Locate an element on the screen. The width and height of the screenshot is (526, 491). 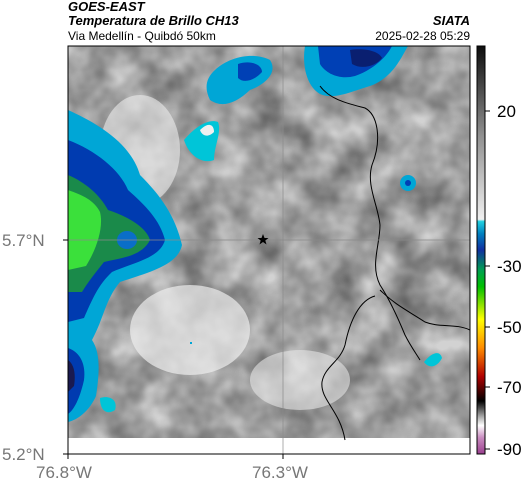
colorbar-tick-minus70: -70 is located at coordinates (509, 387).